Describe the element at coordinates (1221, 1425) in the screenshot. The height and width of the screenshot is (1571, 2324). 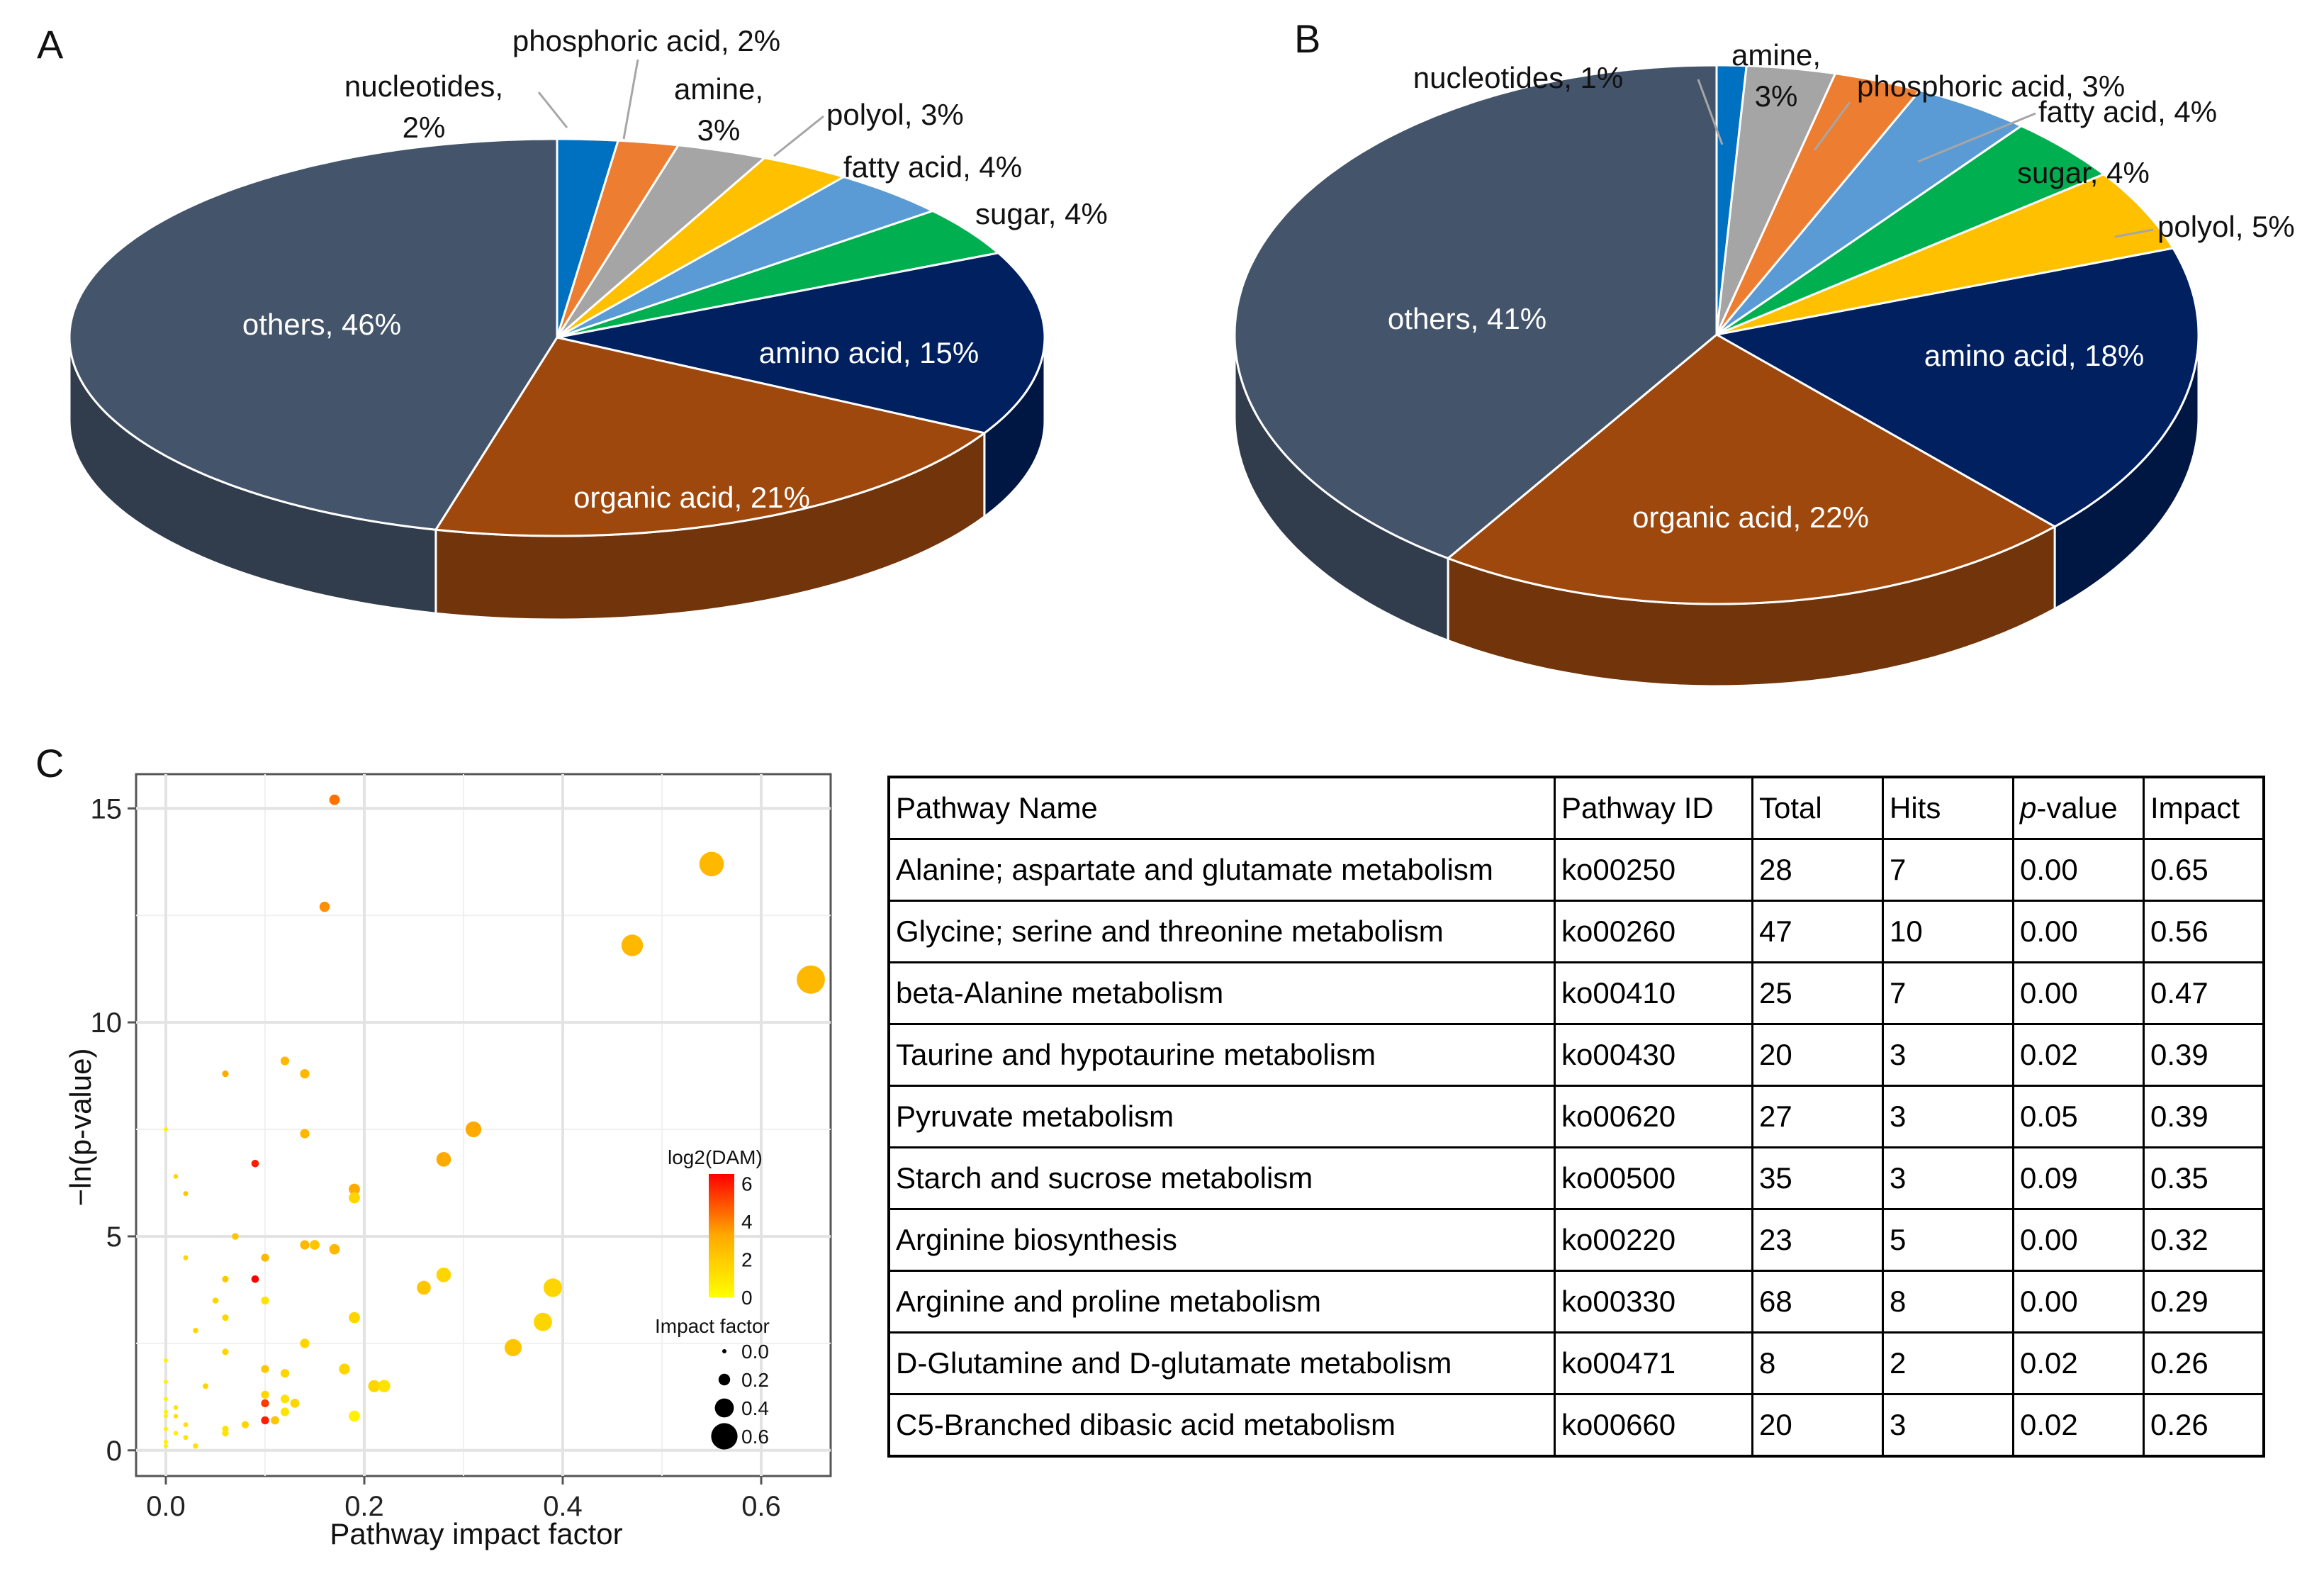
I see `cell-pathway-name: C5-Branched dibasic acid metabolism` at that location.